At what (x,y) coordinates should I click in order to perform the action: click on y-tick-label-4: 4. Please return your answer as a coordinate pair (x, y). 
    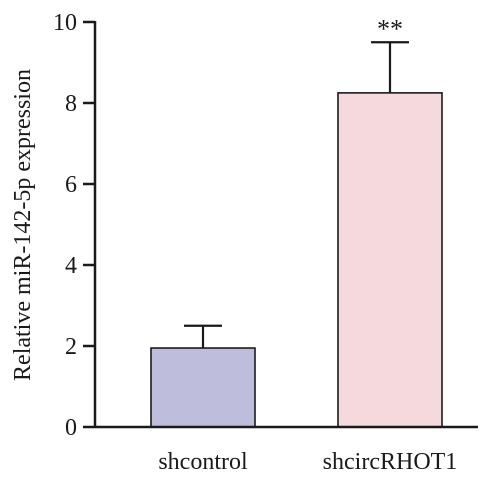
    Looking at the image, I should click on (71, 266).